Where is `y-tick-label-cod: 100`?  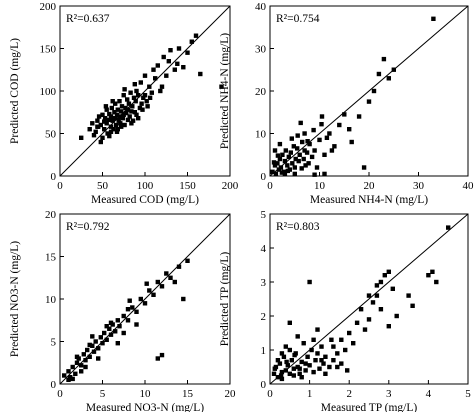 y-tick-label-cod: 100 is located at coordinates (48, 92).